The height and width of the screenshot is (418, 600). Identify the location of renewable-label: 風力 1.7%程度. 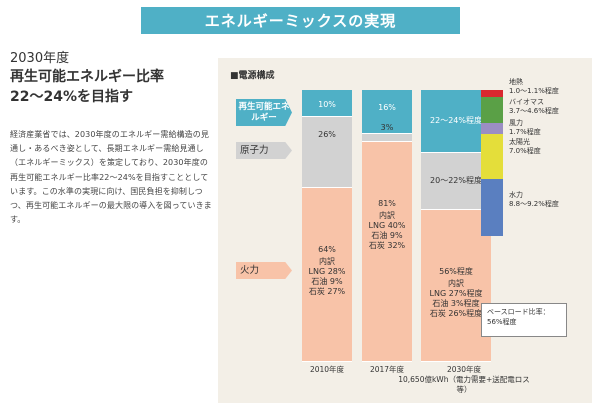
(525, 128).